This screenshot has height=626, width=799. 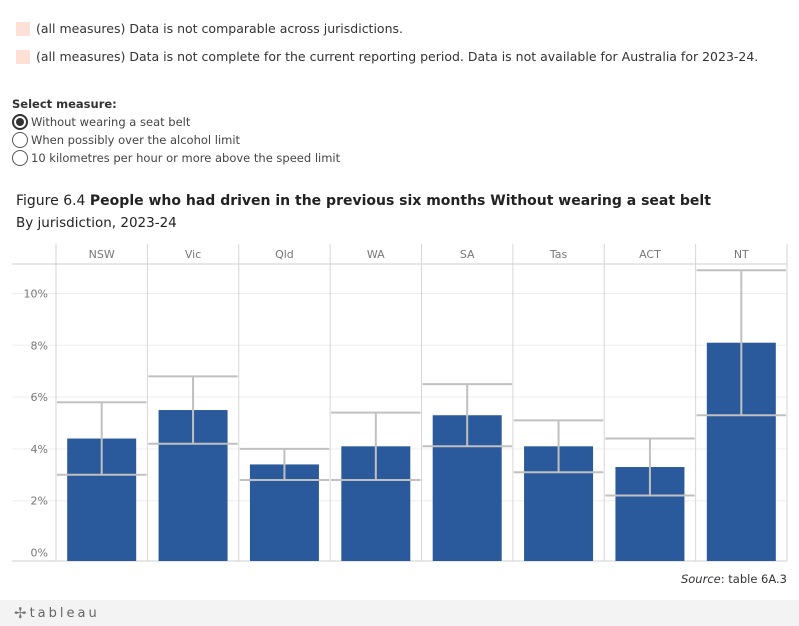 I want to click on y-tick-label: 10%, so click(x=36, y=294).